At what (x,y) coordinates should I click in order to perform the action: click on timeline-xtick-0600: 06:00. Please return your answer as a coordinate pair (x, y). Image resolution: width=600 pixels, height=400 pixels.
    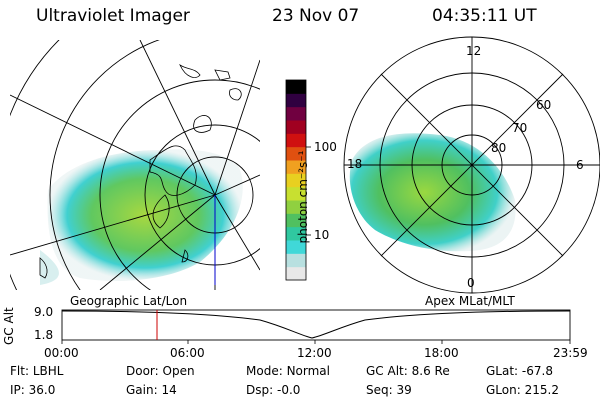
    Looking at the image, I should click on (187, 353).